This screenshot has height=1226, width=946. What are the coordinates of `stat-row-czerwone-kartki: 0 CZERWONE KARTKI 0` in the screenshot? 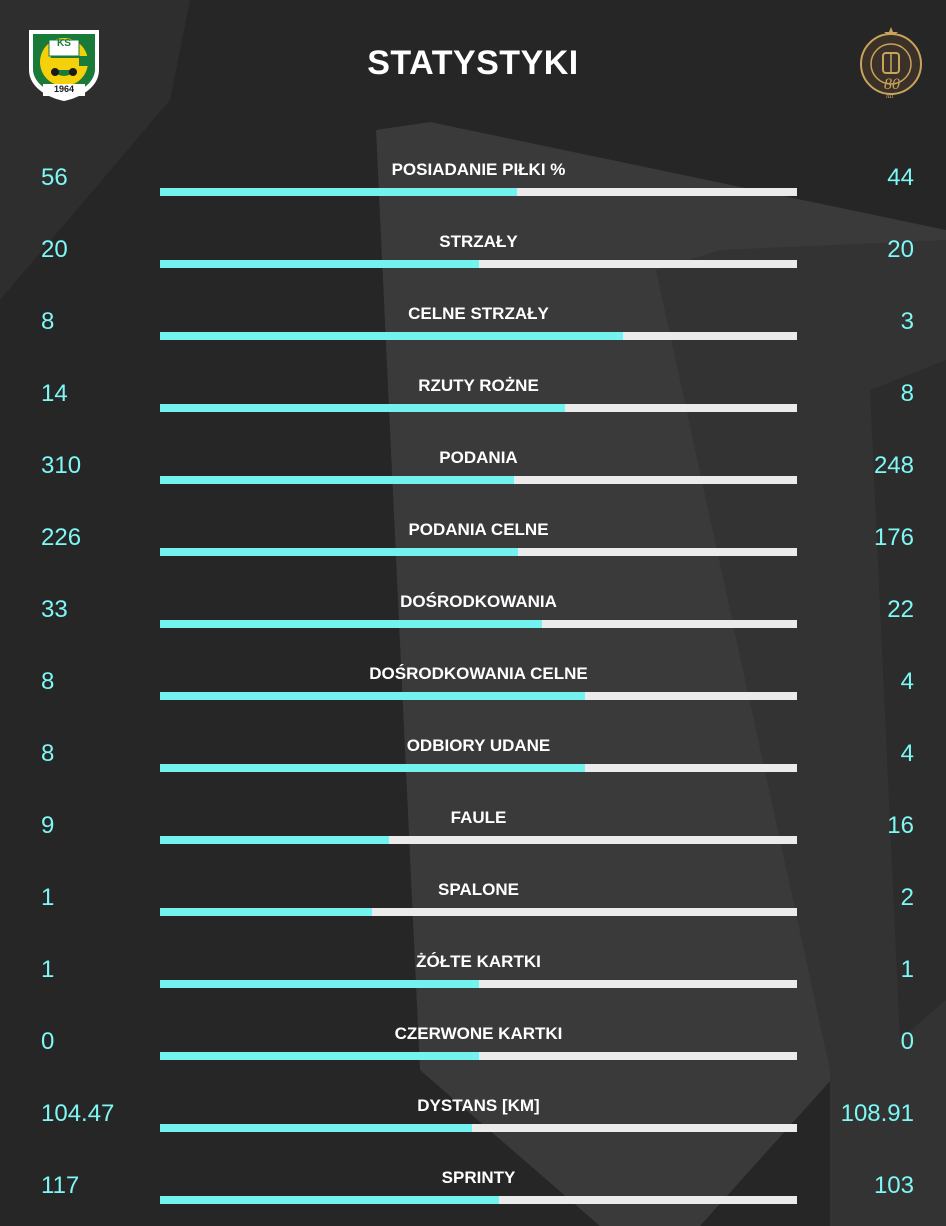 It's located at (473, 1042).